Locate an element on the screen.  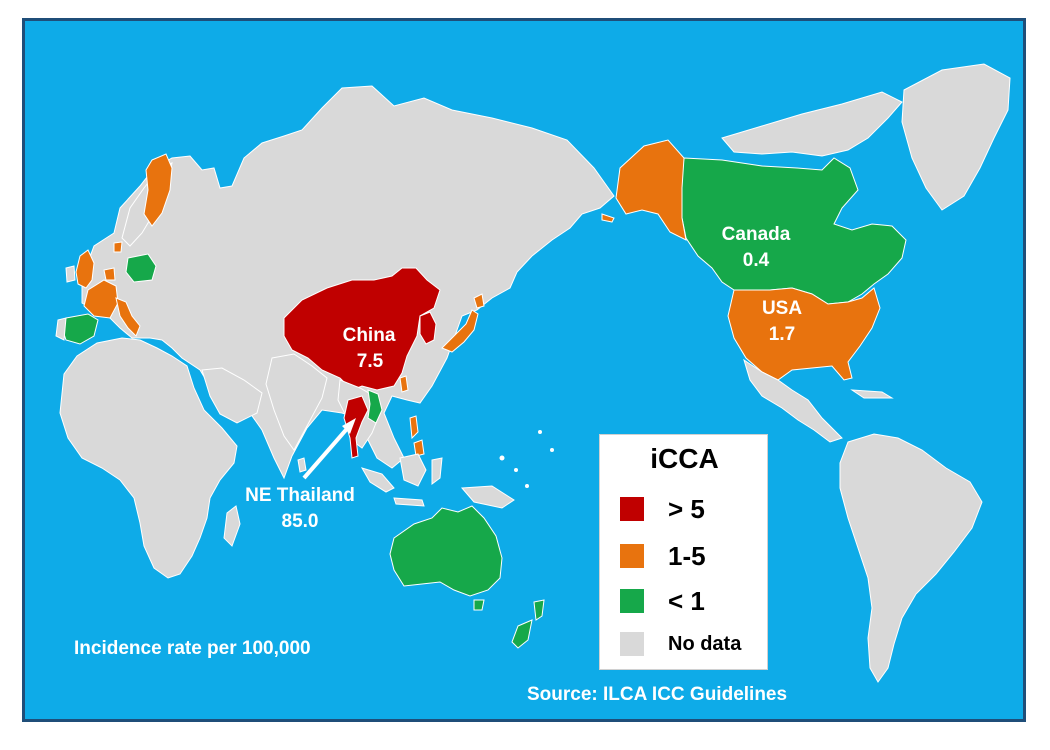
legend-label-mid: 1-5 is located at coordinates (687, 556).